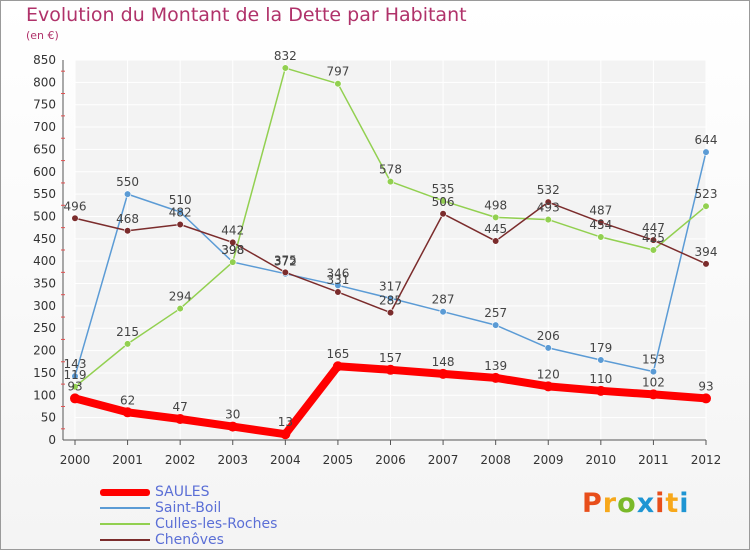 The height and width of the screenshot is (550, 750). I want to click on legend-swatch-saint-boil, so click(125, 508).